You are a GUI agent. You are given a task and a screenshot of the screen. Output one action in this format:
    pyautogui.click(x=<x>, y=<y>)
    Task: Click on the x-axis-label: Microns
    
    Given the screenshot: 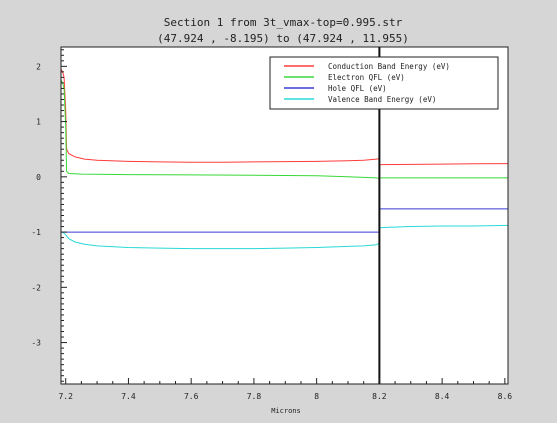 What is the action you would take?
    pyautogui.click(x=286, y=411)
    